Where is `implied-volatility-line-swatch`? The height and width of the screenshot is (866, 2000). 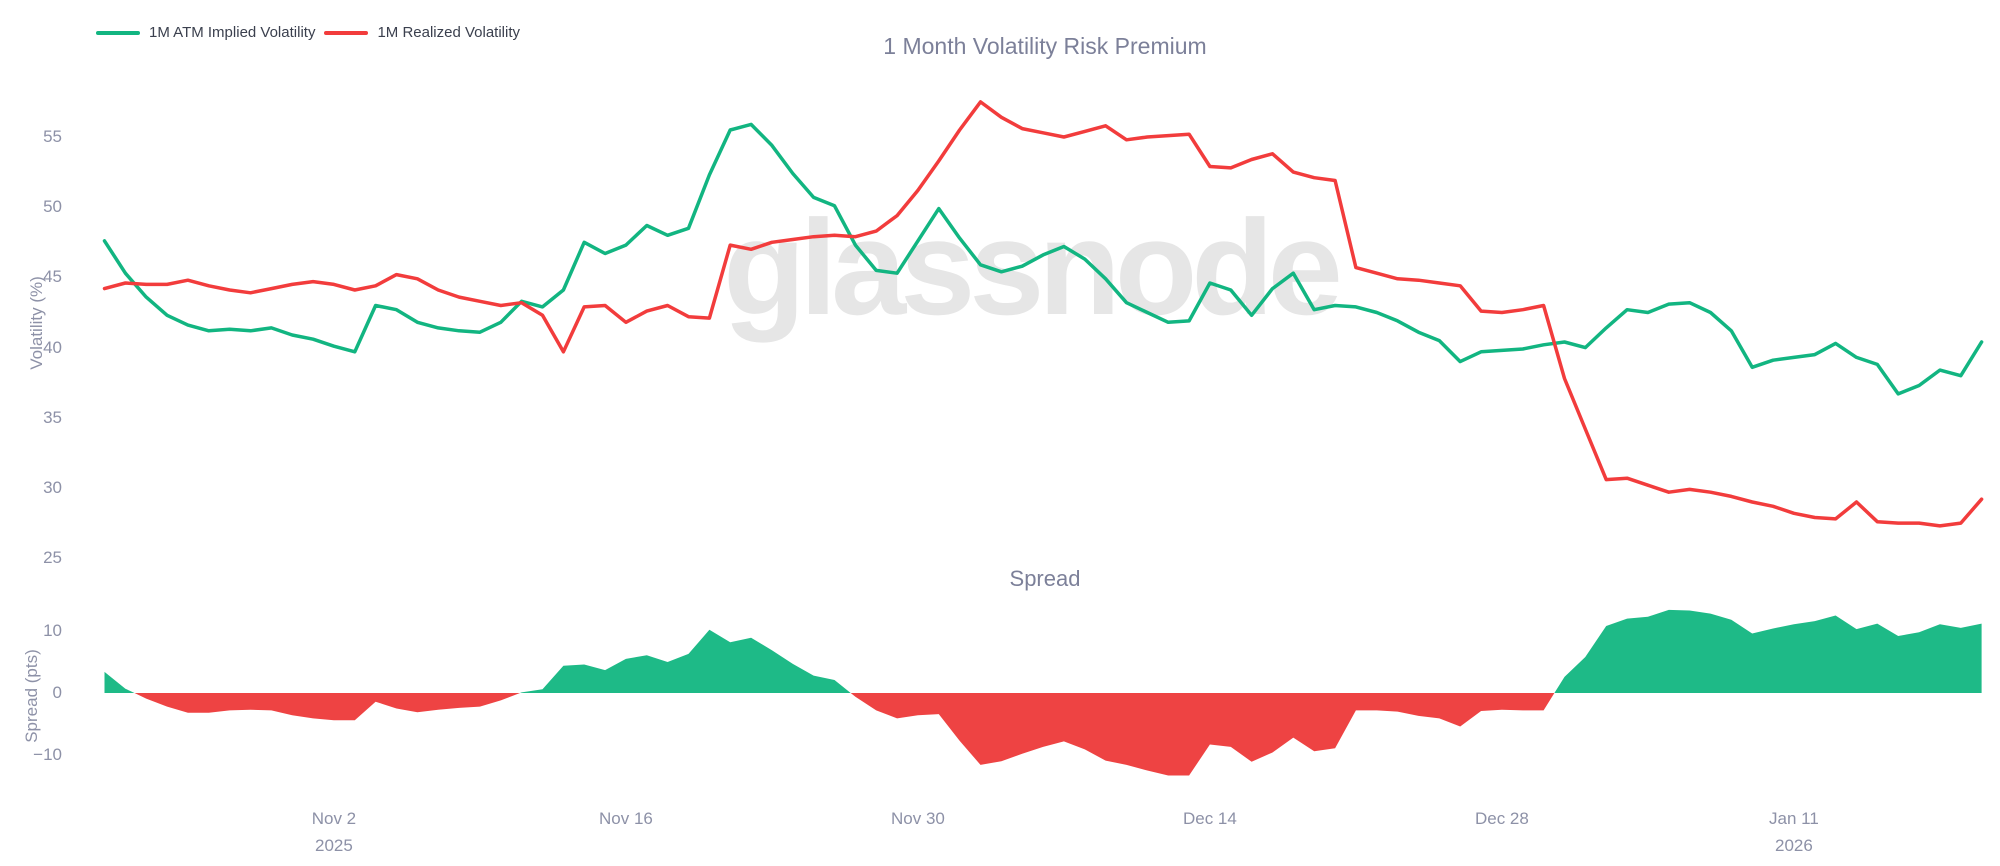
implied-volatility-line-swatch is located at coordinates (118, 32).